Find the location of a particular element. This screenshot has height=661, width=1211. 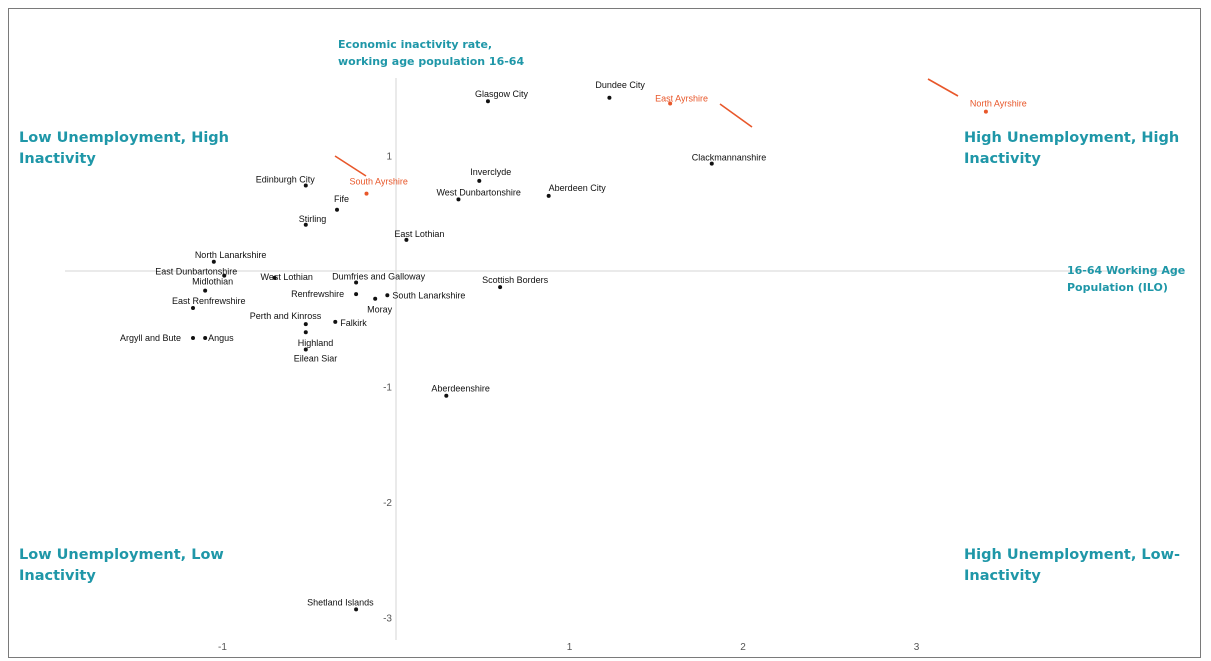

data-point-label: Glasgow City is located at coordinates (502, 94).